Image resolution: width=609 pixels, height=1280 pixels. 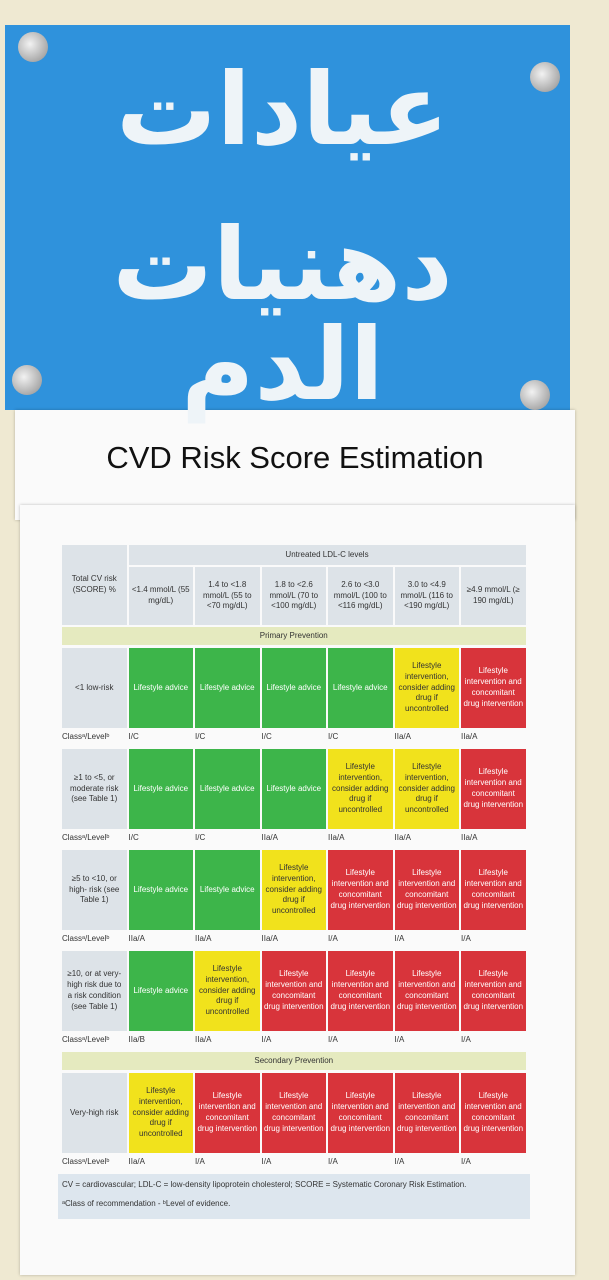 I want to click on row-label: <1 low-risk, so click(x=94, y=688).